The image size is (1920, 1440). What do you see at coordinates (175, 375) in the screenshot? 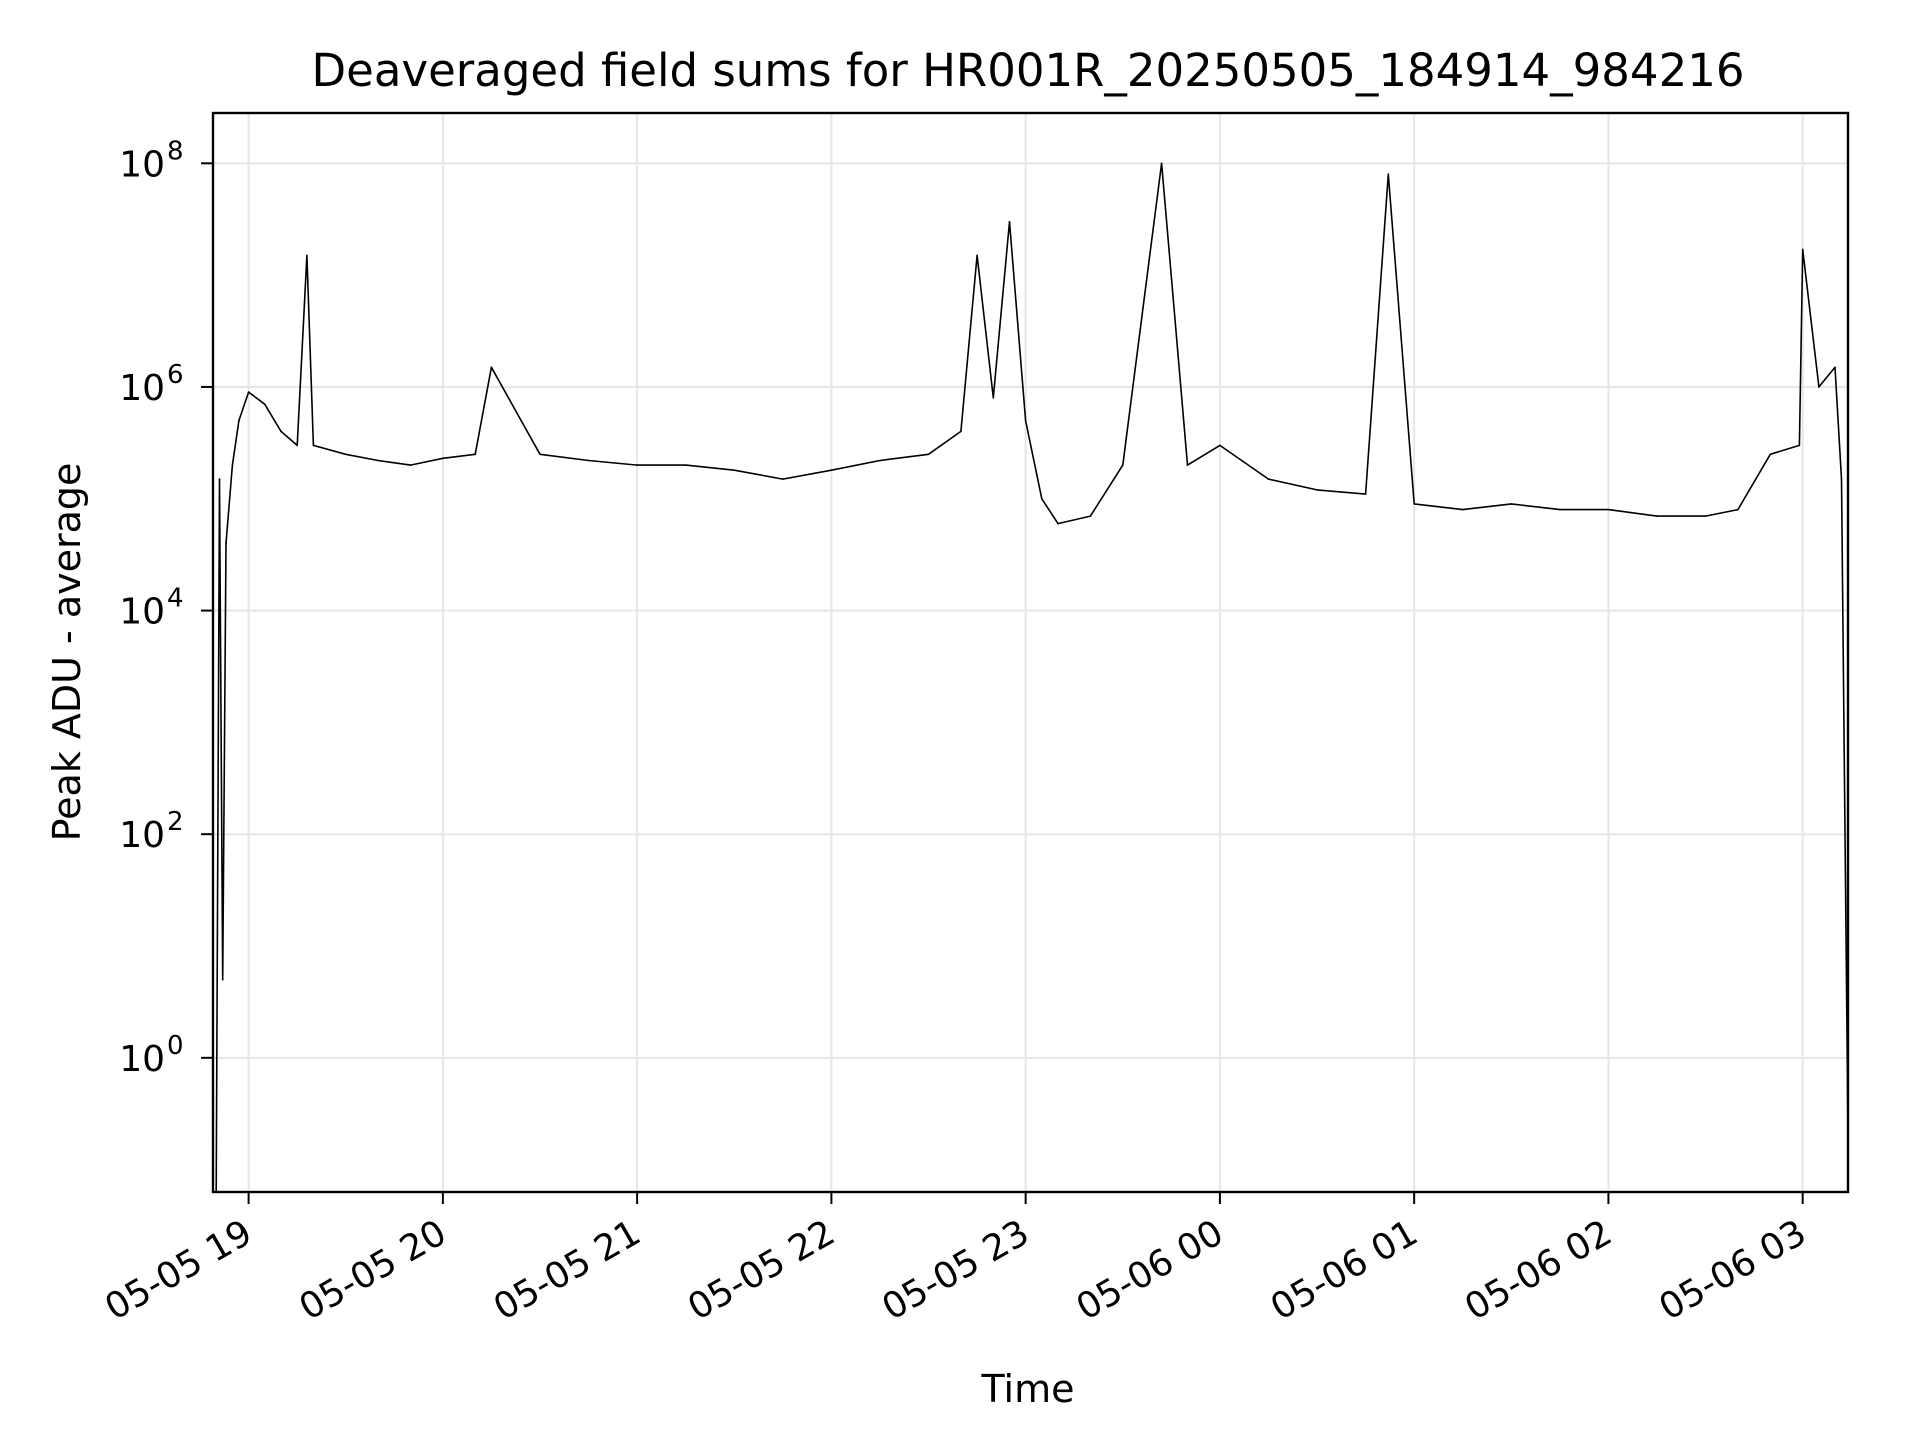
I see `y-tick-exponent: 6` at bounding box center [175, 375].